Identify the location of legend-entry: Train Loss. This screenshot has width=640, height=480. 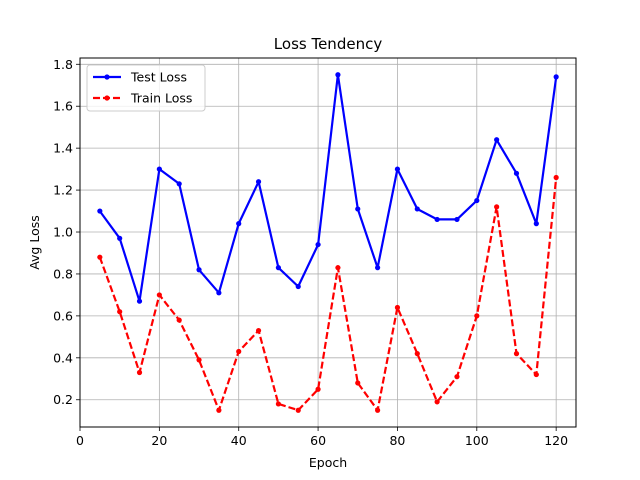
(142, 98).